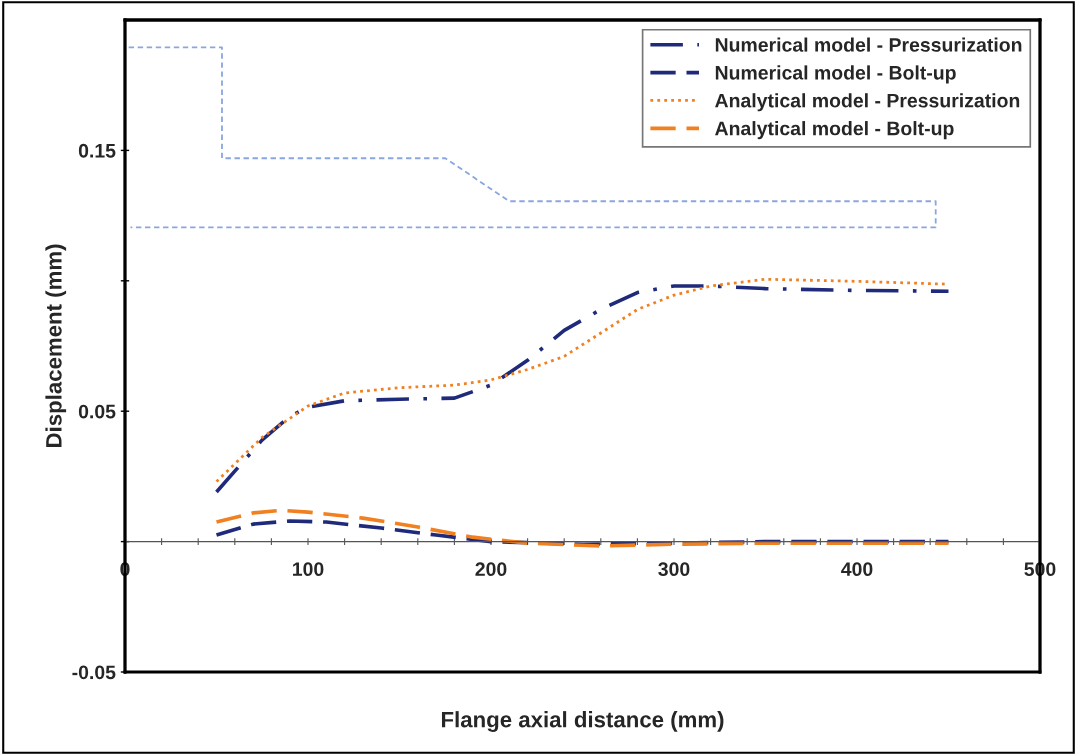 This screenshot has width=1077, height=755. What do you see at coordinates (308, 569) in the screenshot?
I see `x-tick-label: 100` at bounding box center [308, 569].